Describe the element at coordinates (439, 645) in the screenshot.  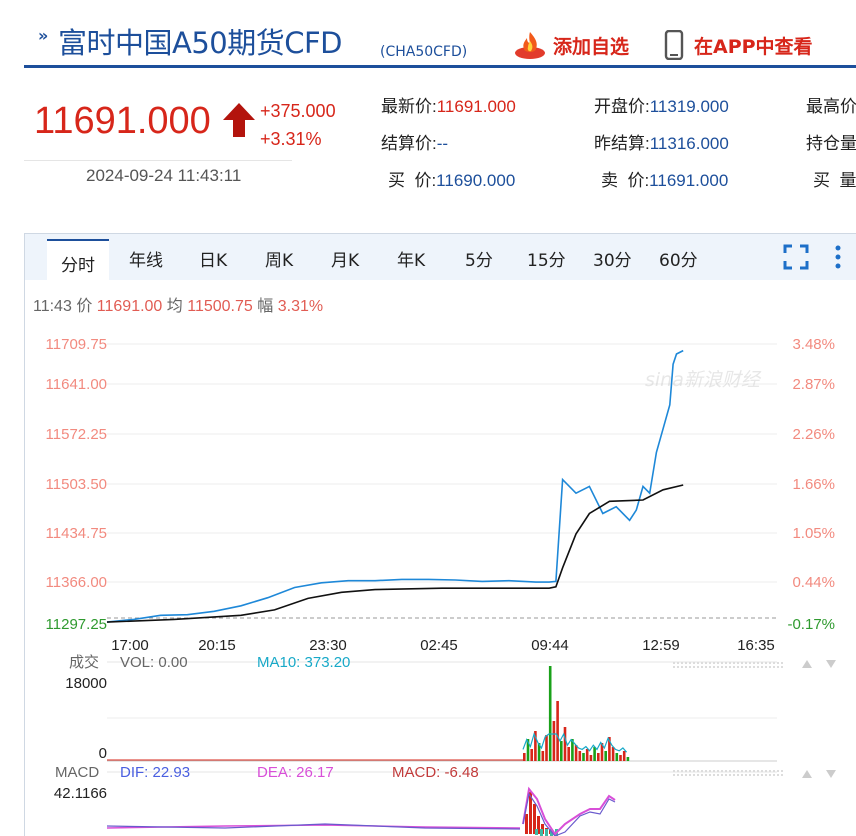
I see `x-tick-label: 02:45` at that location.